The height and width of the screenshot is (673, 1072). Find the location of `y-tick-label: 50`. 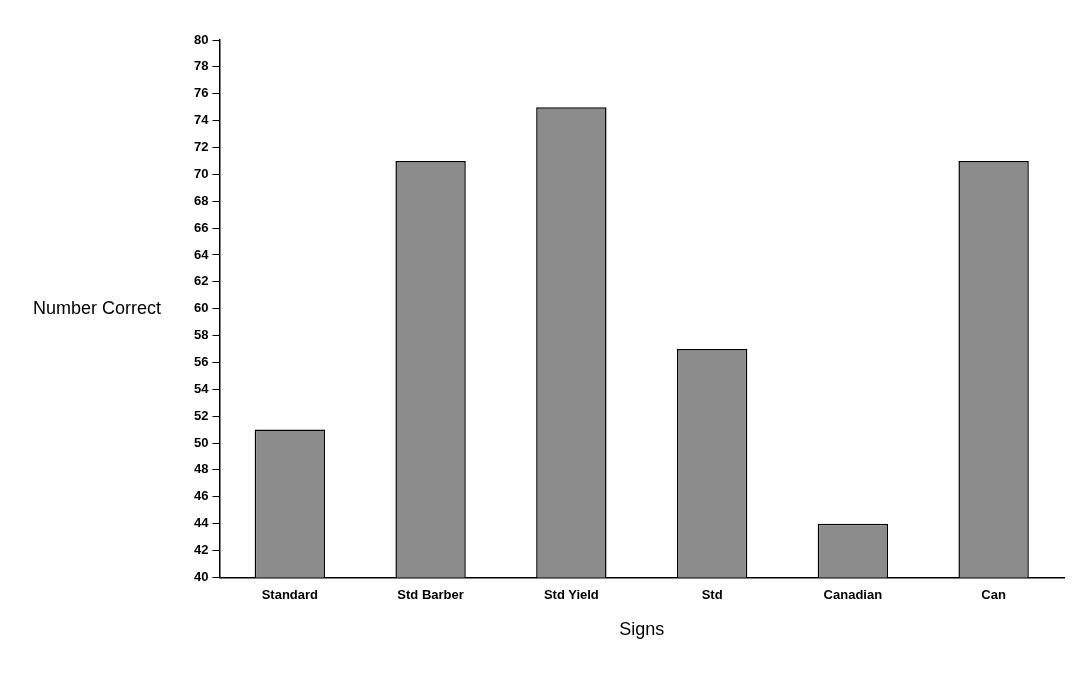

y-tick-label: 50 is located at coordinates (201, 442).